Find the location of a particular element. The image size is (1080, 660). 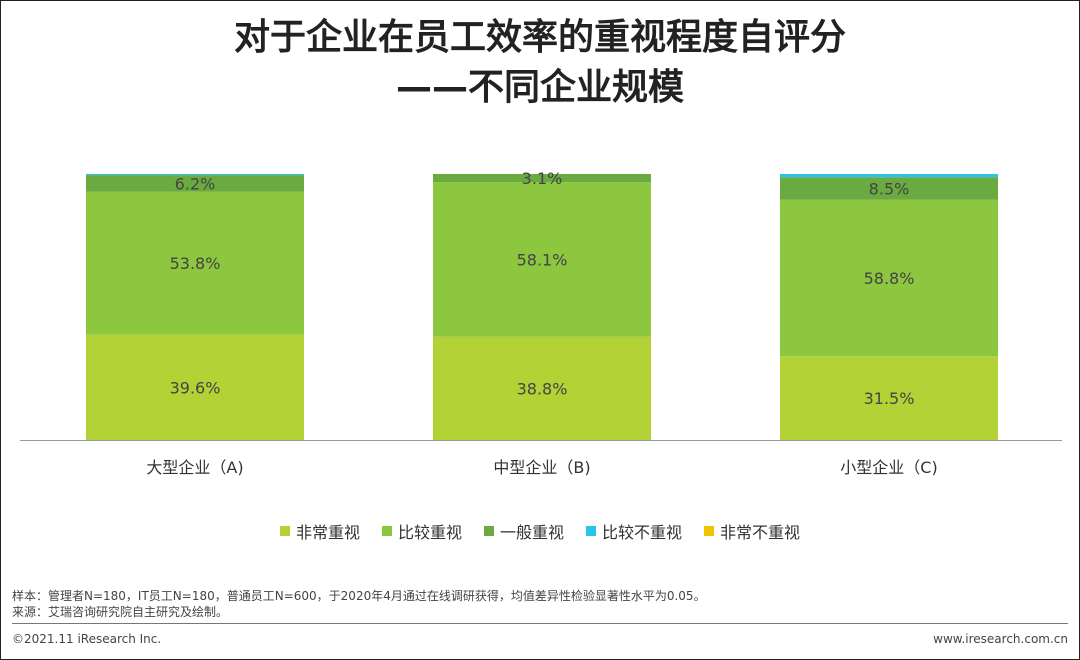

copyright: ©2021.11 iResearch Inc. is located at coordinates (87, 639).